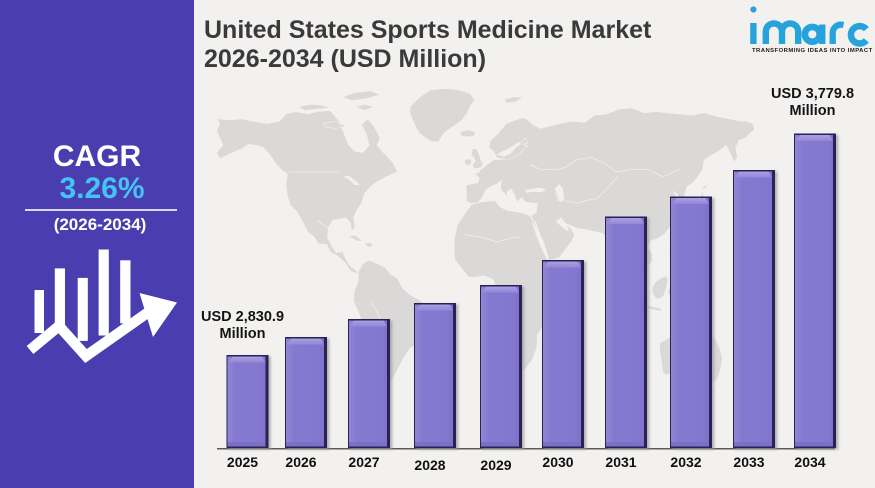 This screenshot has height=488, width=875. What do you see at coordinates (363, 462) in the screenshot?
I see `svg-text: 2027` at bounding box center [363, 462].